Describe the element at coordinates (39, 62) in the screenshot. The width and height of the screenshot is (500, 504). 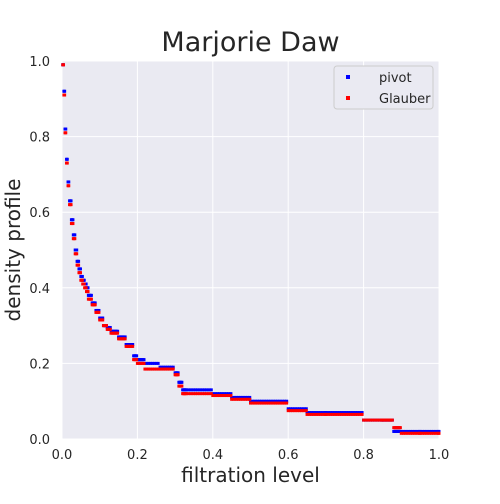
I see `y-tick-label: 1.0` at that location.